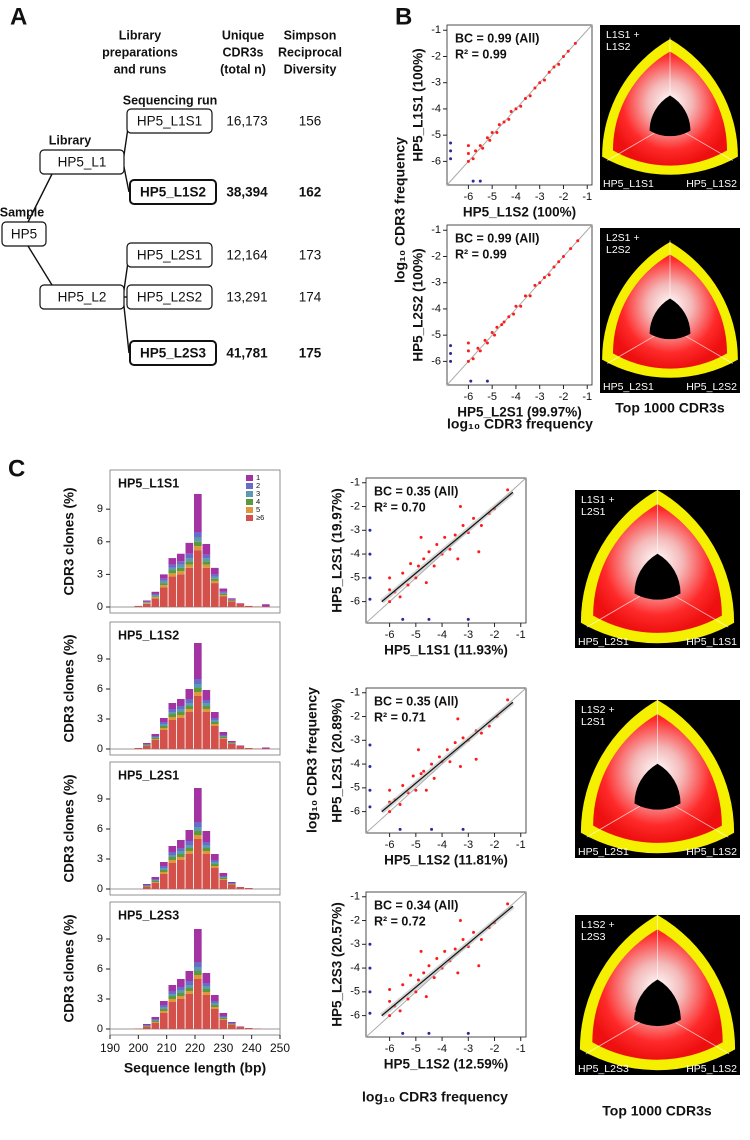 The height and width of the screenshot is (1140, 750). I want to click on panel-label: B, so click(403, 16).